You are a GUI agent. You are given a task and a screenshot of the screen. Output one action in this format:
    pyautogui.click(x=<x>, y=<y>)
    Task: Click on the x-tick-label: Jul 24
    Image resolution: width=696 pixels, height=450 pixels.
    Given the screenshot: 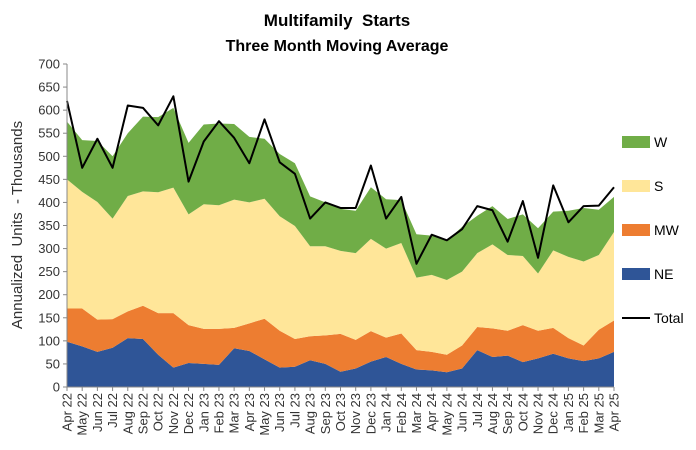 What is the action you would take?
    pyautogui.click(x=477, y=410)
    